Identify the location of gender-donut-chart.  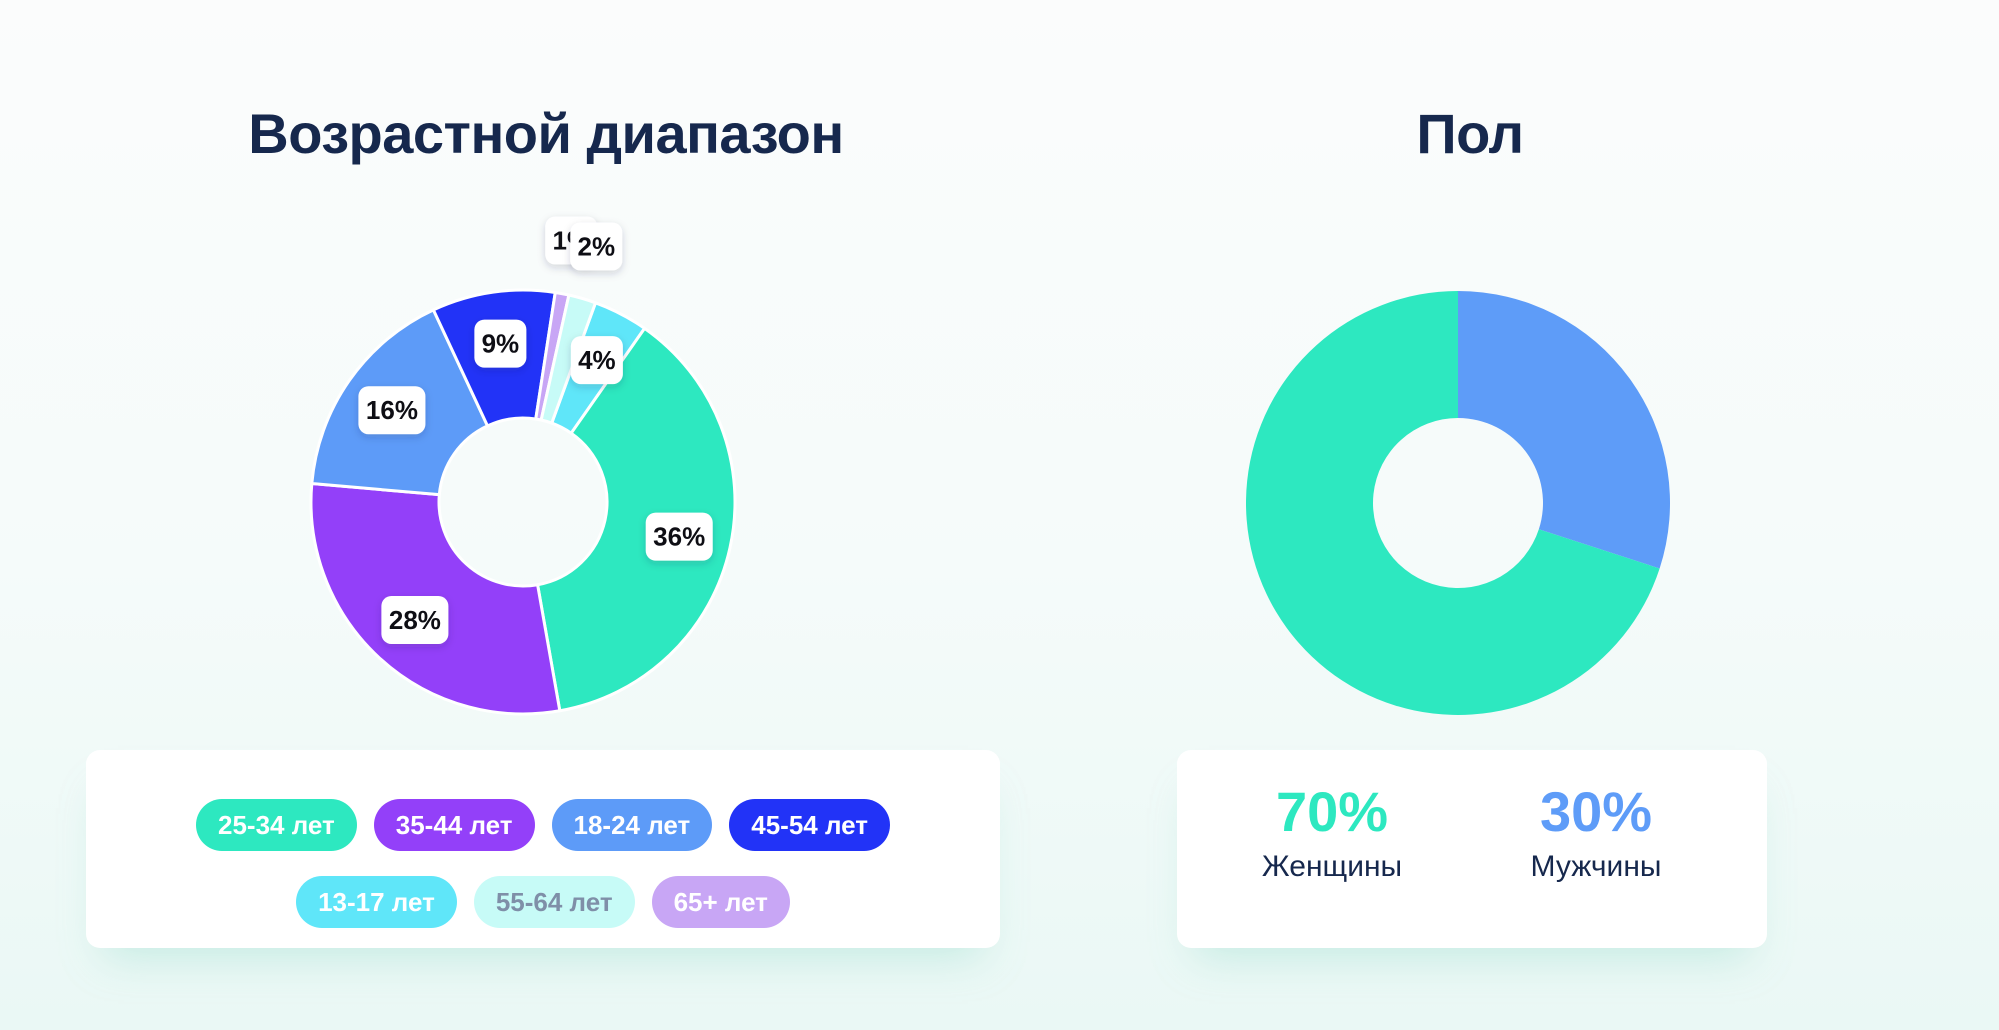
(1458, 503).